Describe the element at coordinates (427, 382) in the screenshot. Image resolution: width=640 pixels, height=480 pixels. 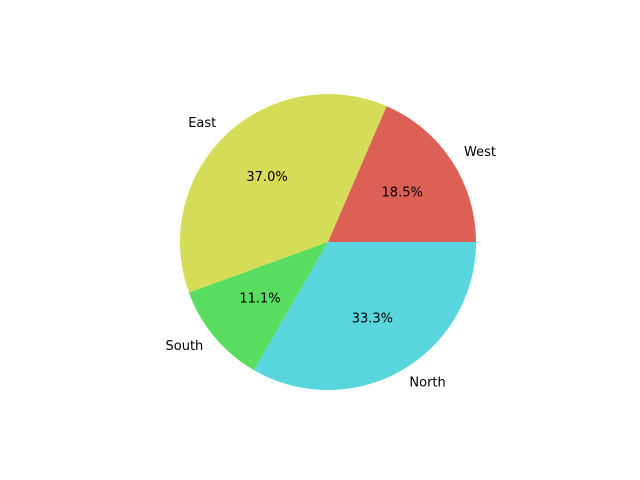
I see `slice-label-north: North` at that location.